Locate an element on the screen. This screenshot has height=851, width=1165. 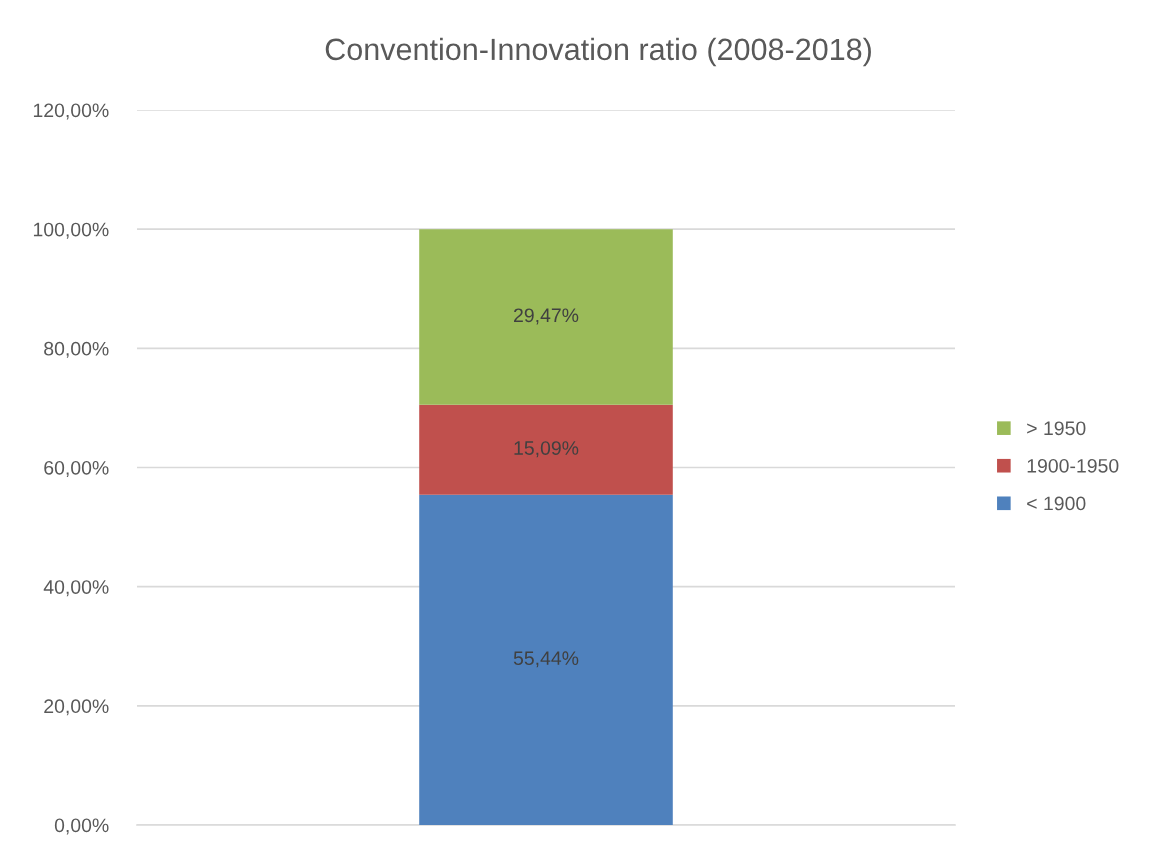
data-label: 55,44% is located at coordinates (546, 659).